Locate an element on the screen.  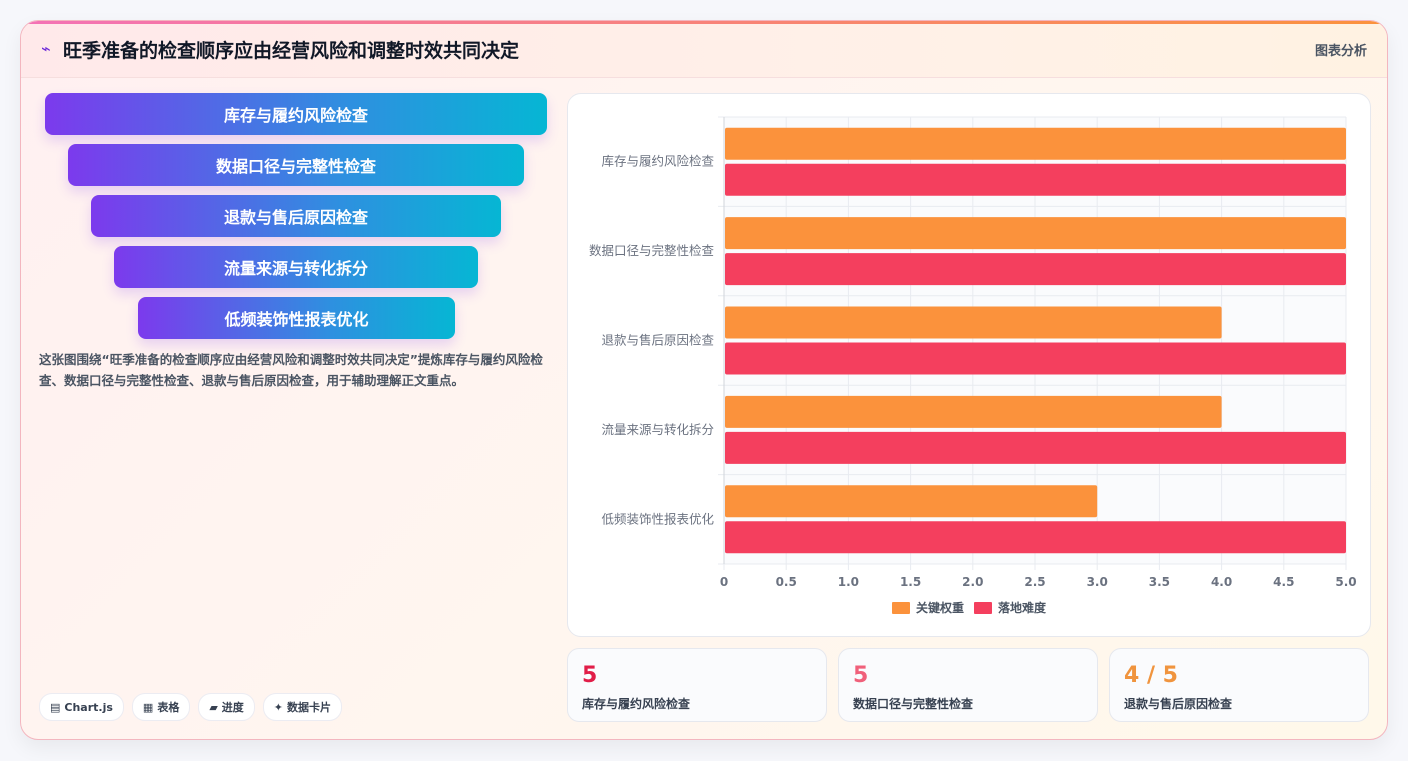
stat-card-1: 5 库存与履约风险检查 is located at coordinates (697, 685).